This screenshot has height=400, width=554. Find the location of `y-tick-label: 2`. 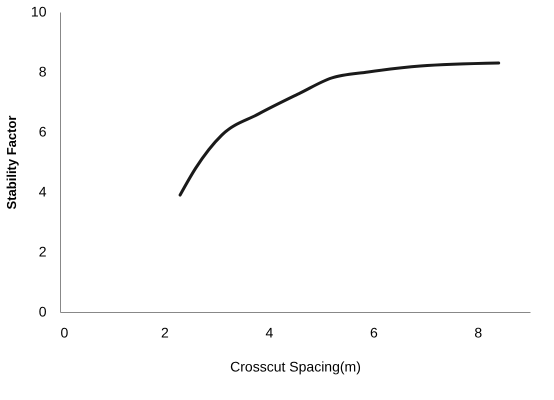

y-tick-label: 2 is located at coordinates (42, 252).